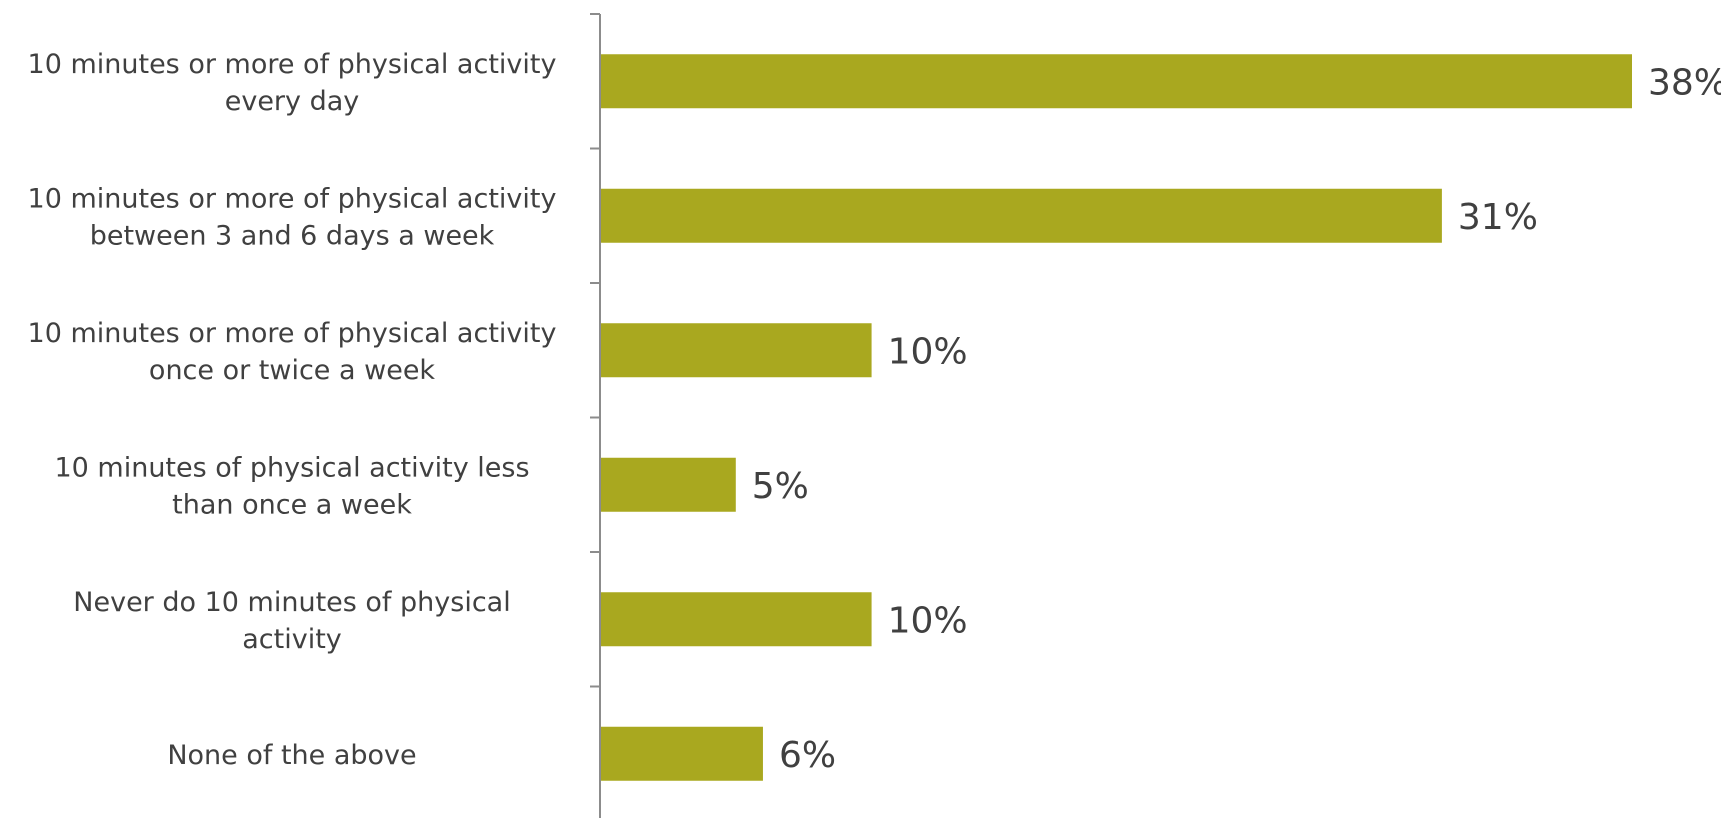 The image size is (1721, 818). I want to click on category-label-4-line-2: than once a week, so click(292, 504).